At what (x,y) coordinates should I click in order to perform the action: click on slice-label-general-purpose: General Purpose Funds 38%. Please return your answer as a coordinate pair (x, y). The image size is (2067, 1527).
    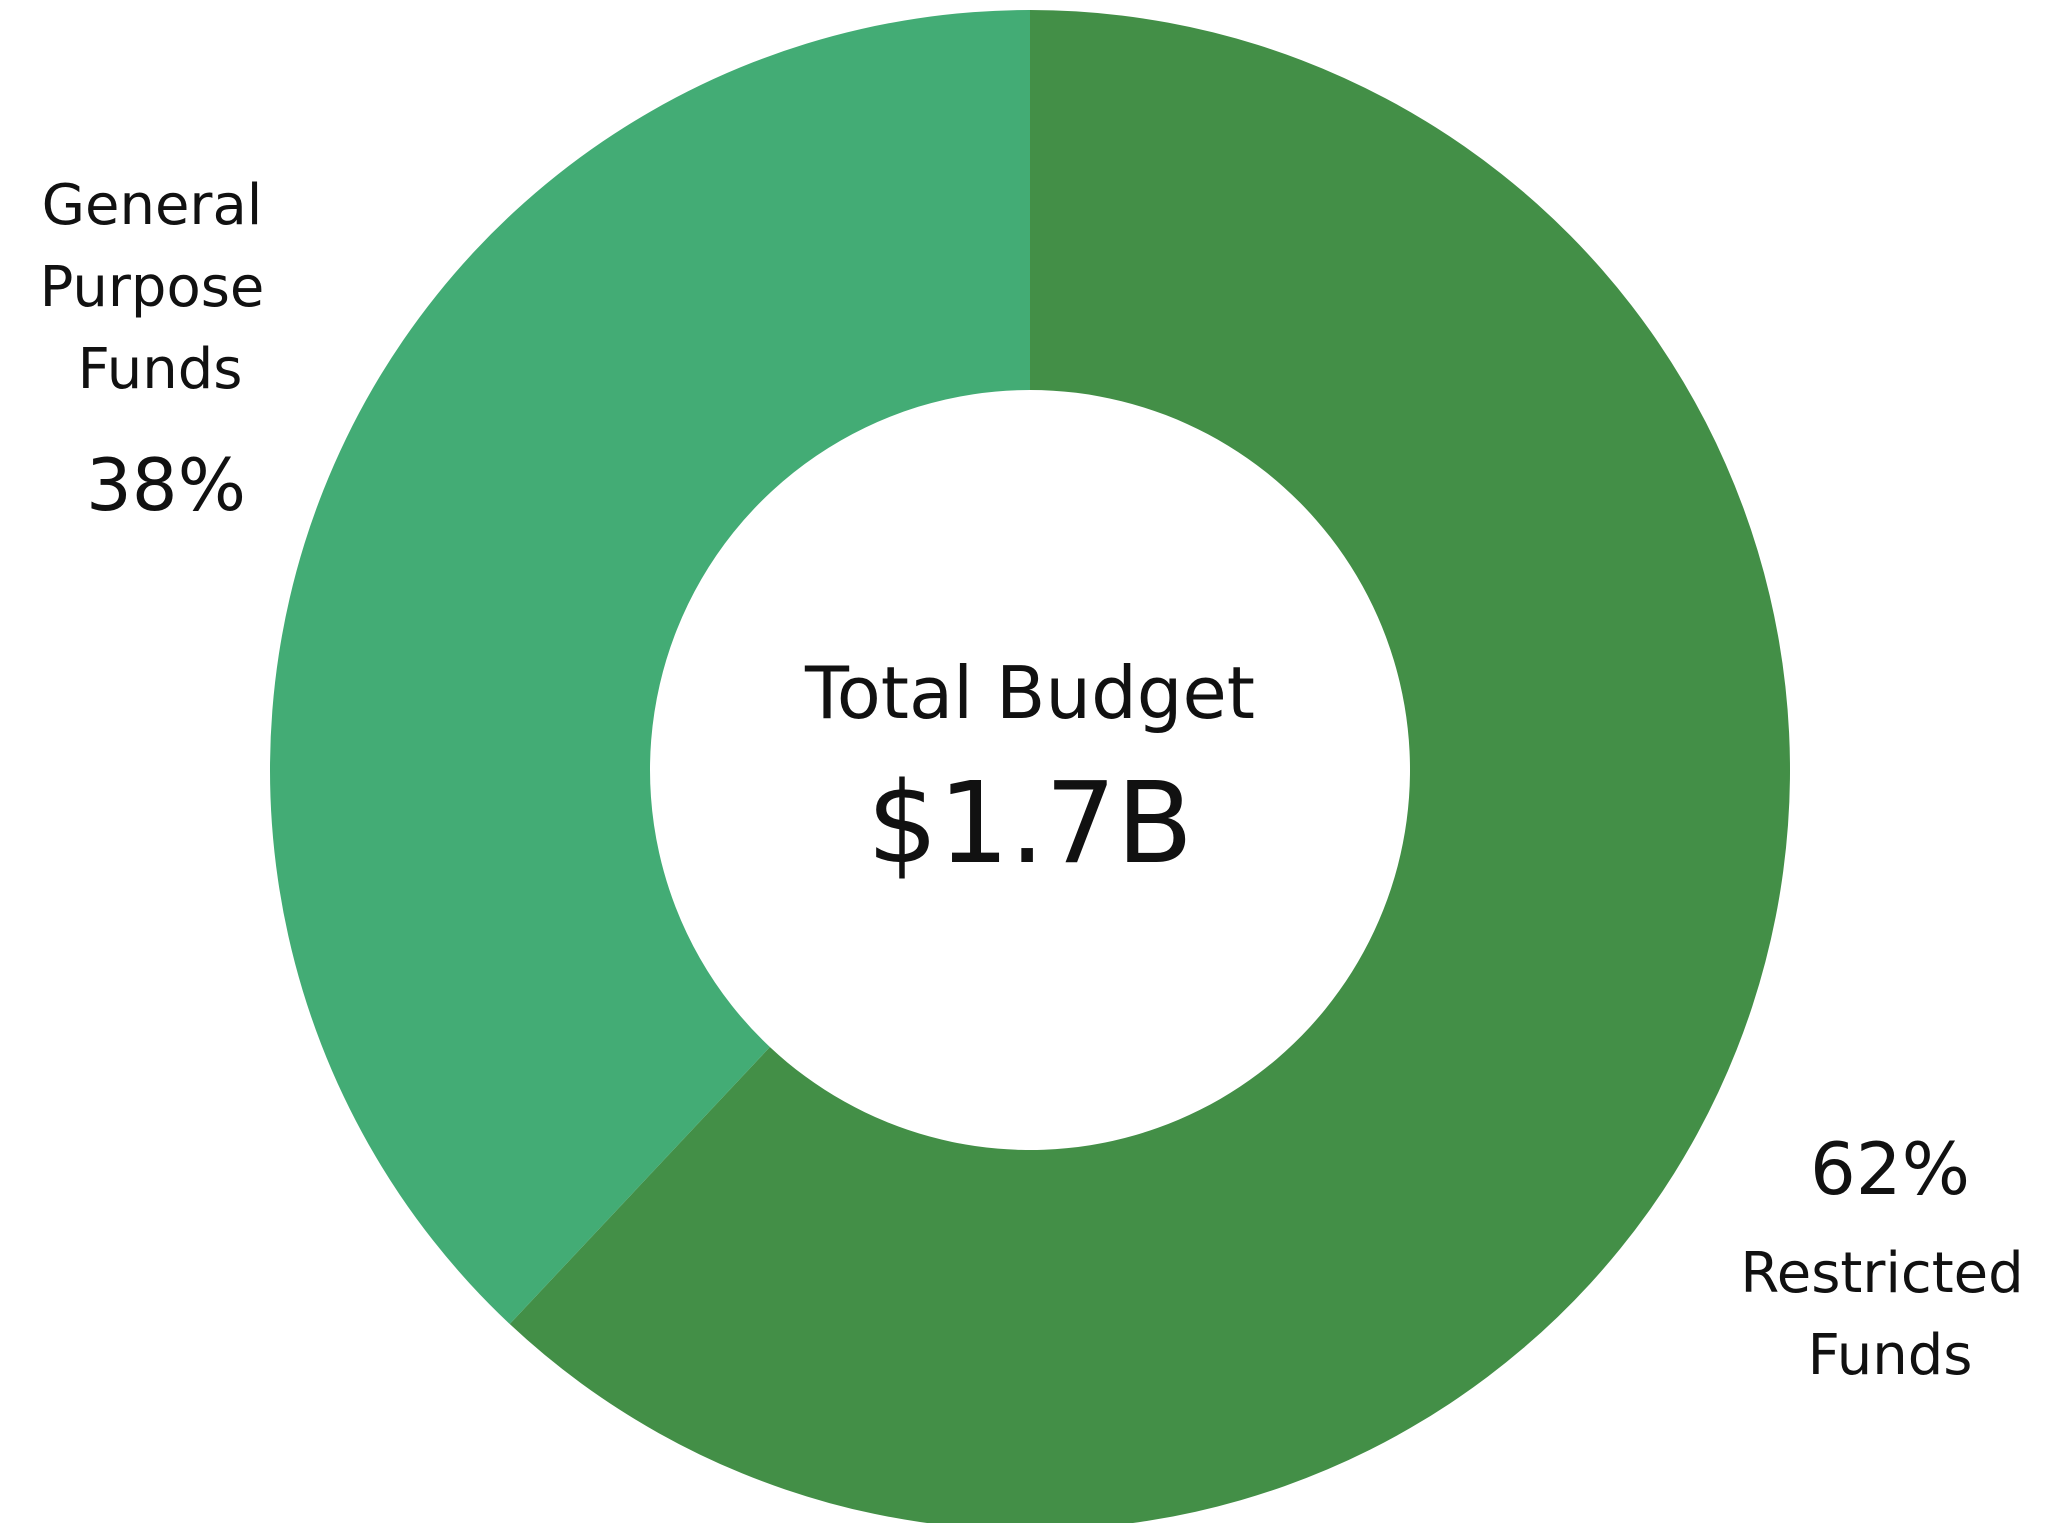
    Looking at the image, I should click on (152, 350).